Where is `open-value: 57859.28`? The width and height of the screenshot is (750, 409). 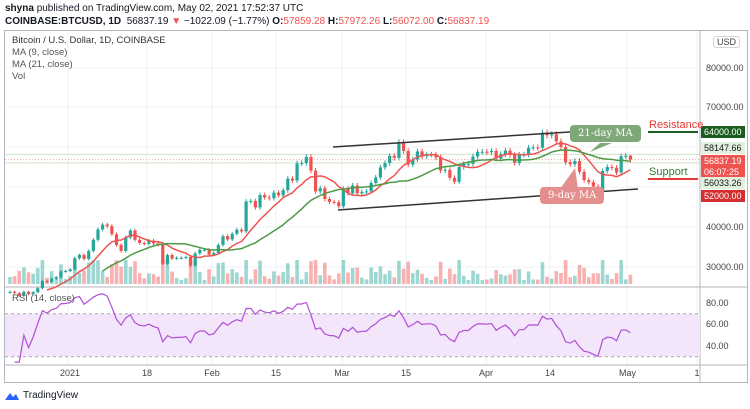
open-value: 57859.28 is located at coordinates (304, 21).